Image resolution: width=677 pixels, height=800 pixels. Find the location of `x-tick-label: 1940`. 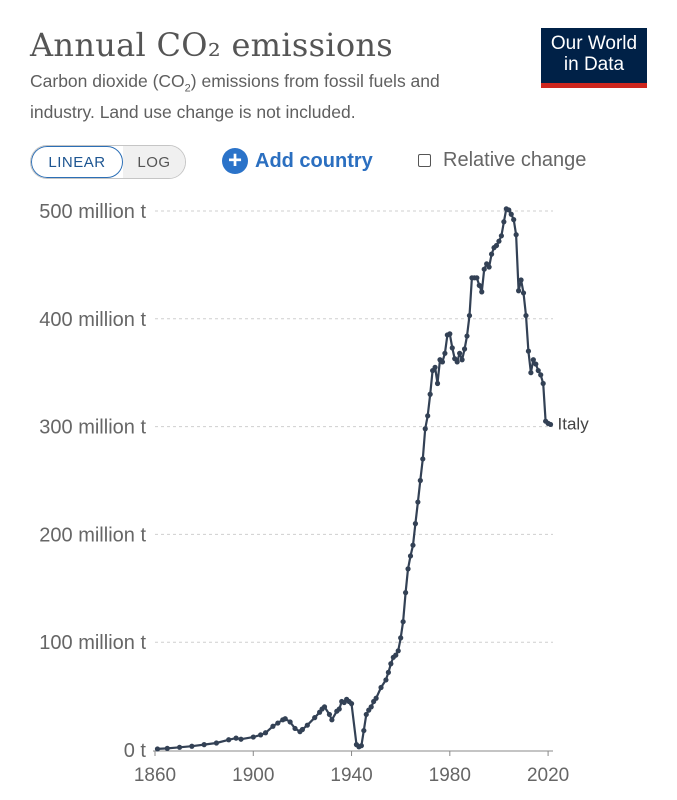

x-tick-label: 1940 is located at coordinates (351, 775).